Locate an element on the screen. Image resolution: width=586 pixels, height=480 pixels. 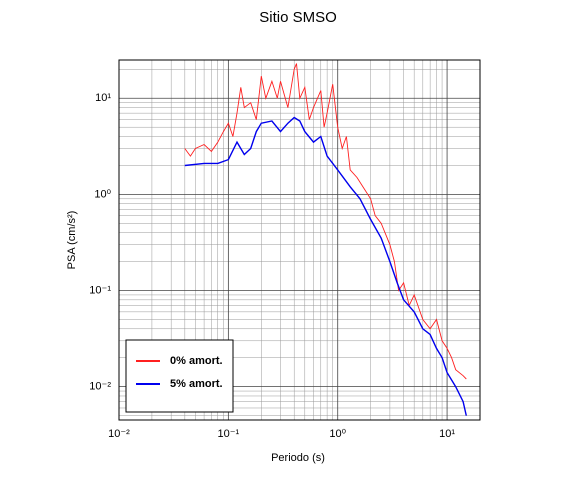
x-axis-label: Periodo (s) is located at coordinates (298, 458).